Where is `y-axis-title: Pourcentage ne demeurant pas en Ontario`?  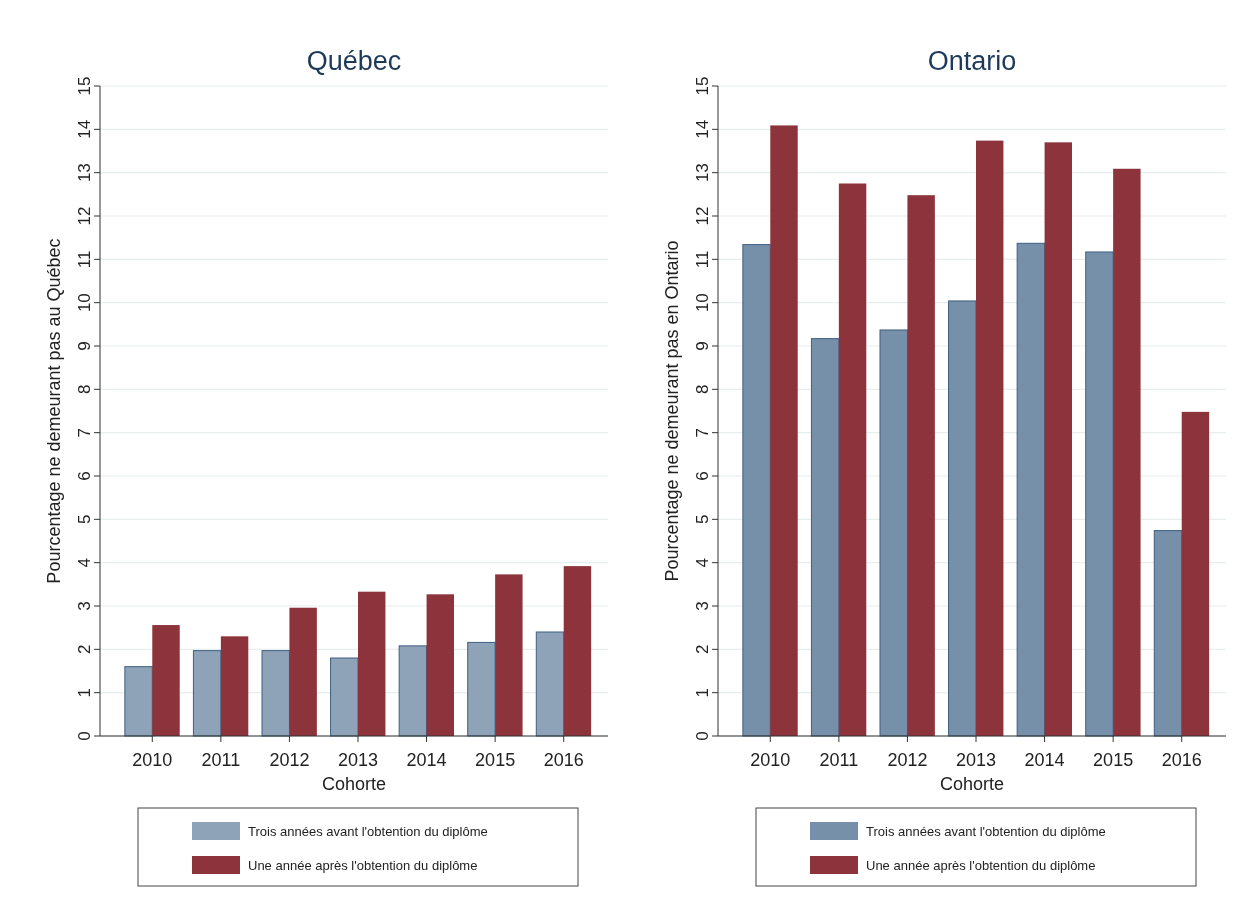
y-axis-title: Pourcentage ne demeurant pas en Ontario is located at coordinates (672, 411).